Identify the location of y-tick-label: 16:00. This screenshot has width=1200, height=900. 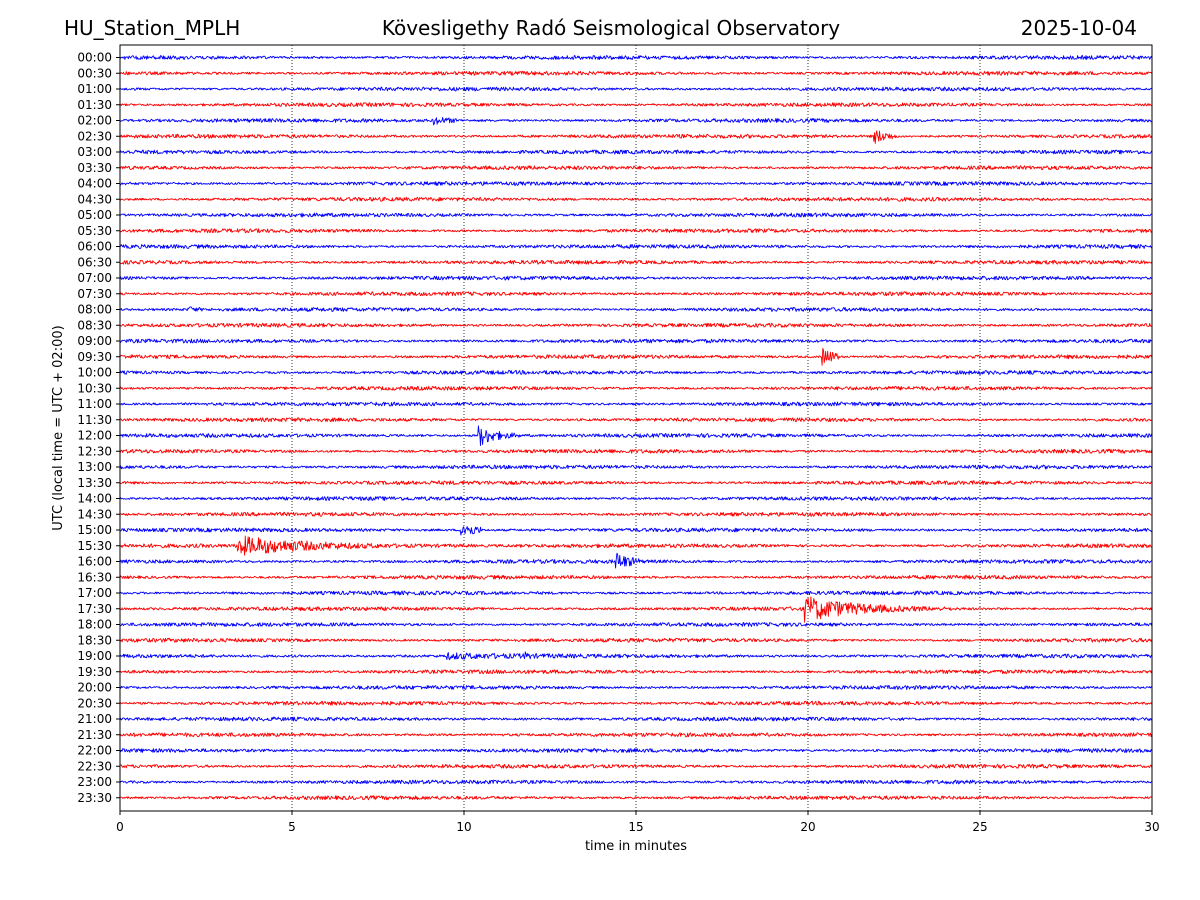
(94, 562).